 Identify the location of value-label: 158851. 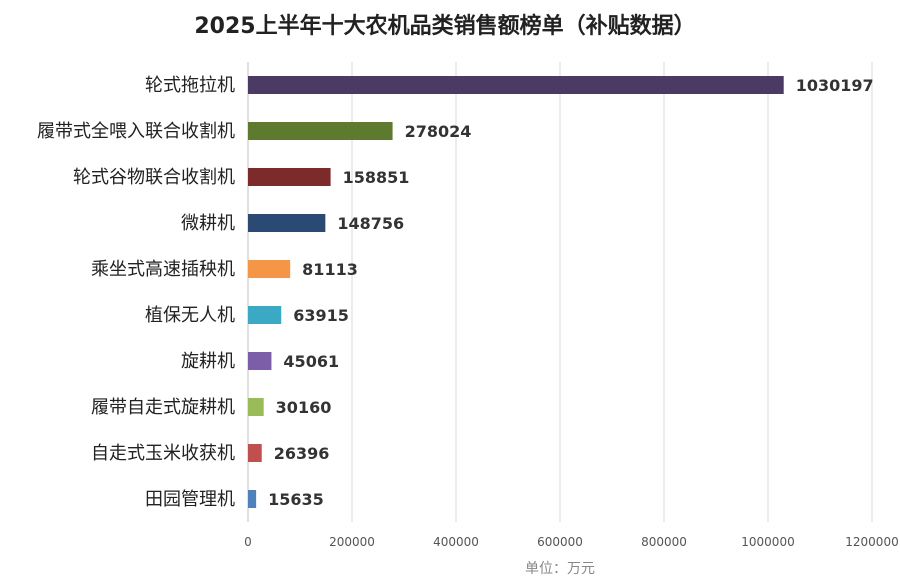
(376, 177).